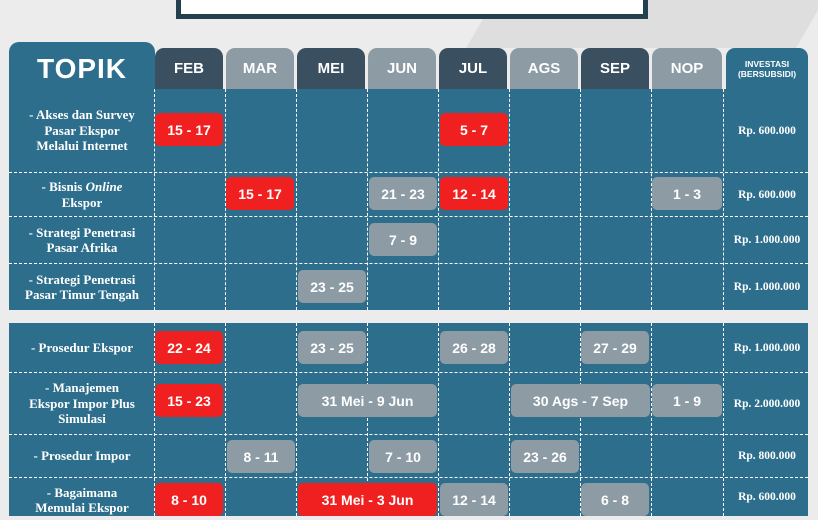  I want to click on header-month-jun: JUN, so click(402, 68).